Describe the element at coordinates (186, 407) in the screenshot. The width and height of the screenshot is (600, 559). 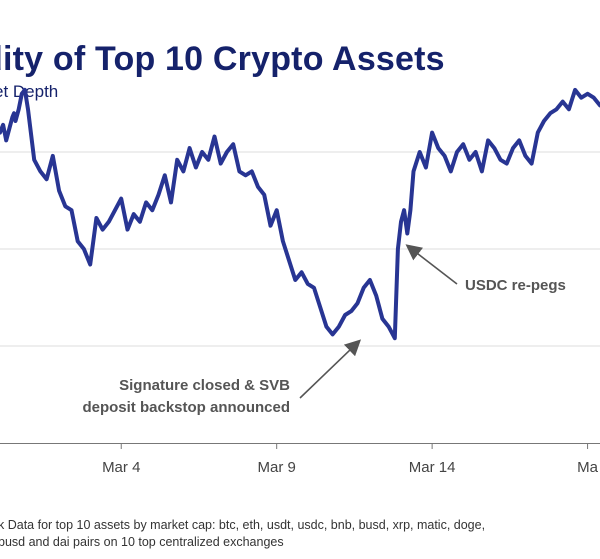
I see `annotation-svb-line2: deposit backstop announced` at that location.